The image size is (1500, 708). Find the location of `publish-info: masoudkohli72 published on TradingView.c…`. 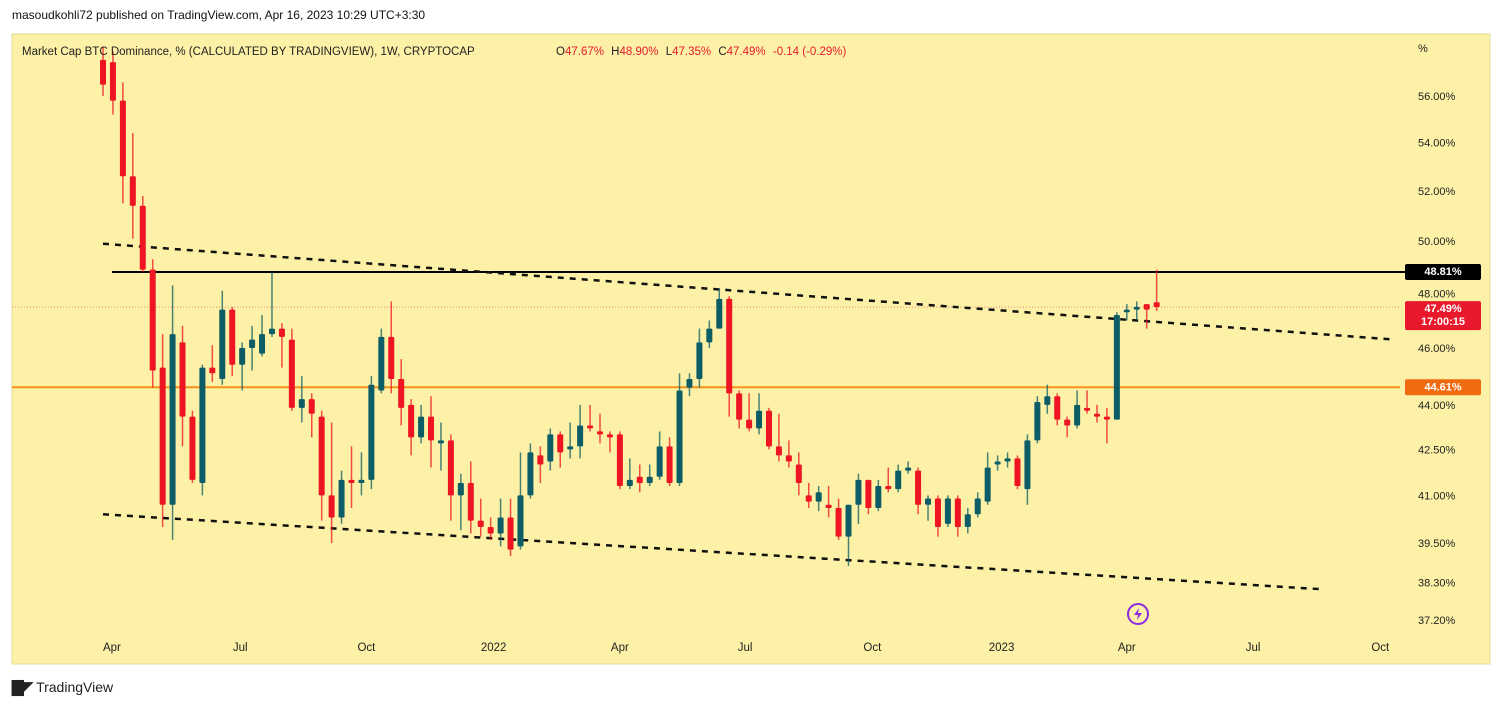

publish-info: masoudkohli72 published on TradingView.c… is located at coordinates (219, 15).